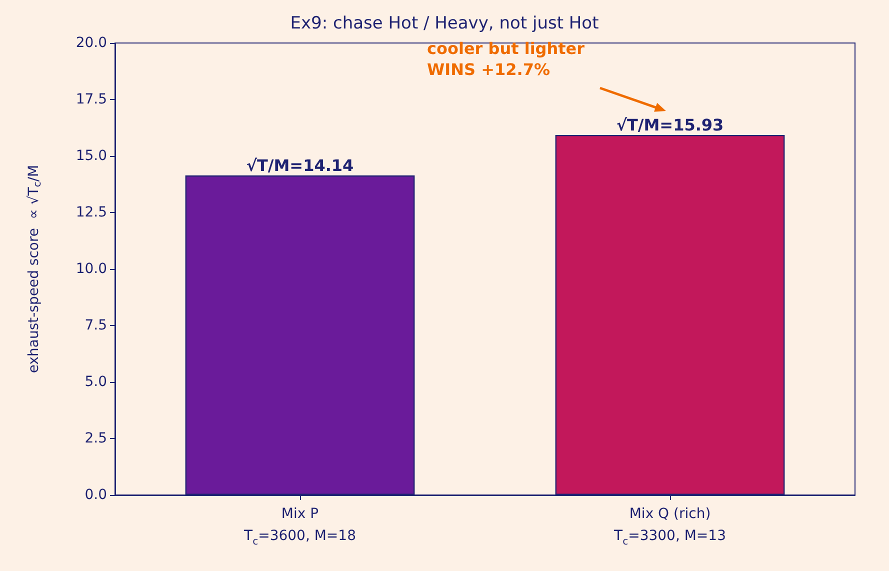  I want to click on y-tick-label: 12.5, so click(91, 212).